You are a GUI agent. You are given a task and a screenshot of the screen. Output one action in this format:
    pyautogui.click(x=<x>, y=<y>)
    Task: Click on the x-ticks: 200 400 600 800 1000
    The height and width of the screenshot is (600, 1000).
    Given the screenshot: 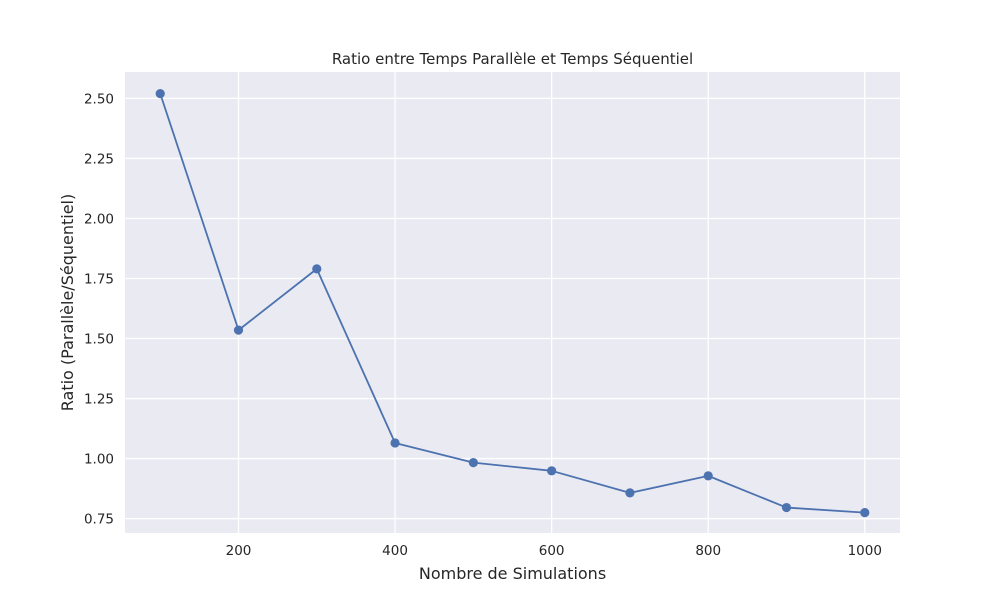 What is the action you would take?
    pyautogui.click(x=554, y=551)
    